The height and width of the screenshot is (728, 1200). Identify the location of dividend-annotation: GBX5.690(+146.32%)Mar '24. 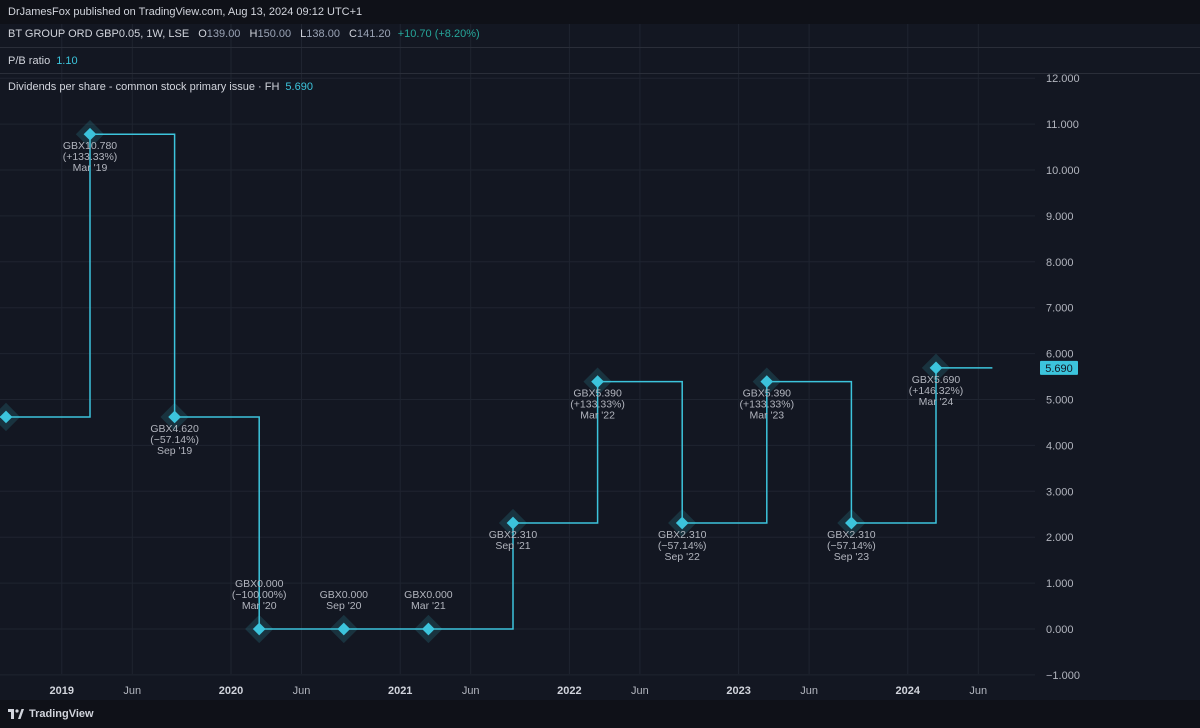
(936, 391).